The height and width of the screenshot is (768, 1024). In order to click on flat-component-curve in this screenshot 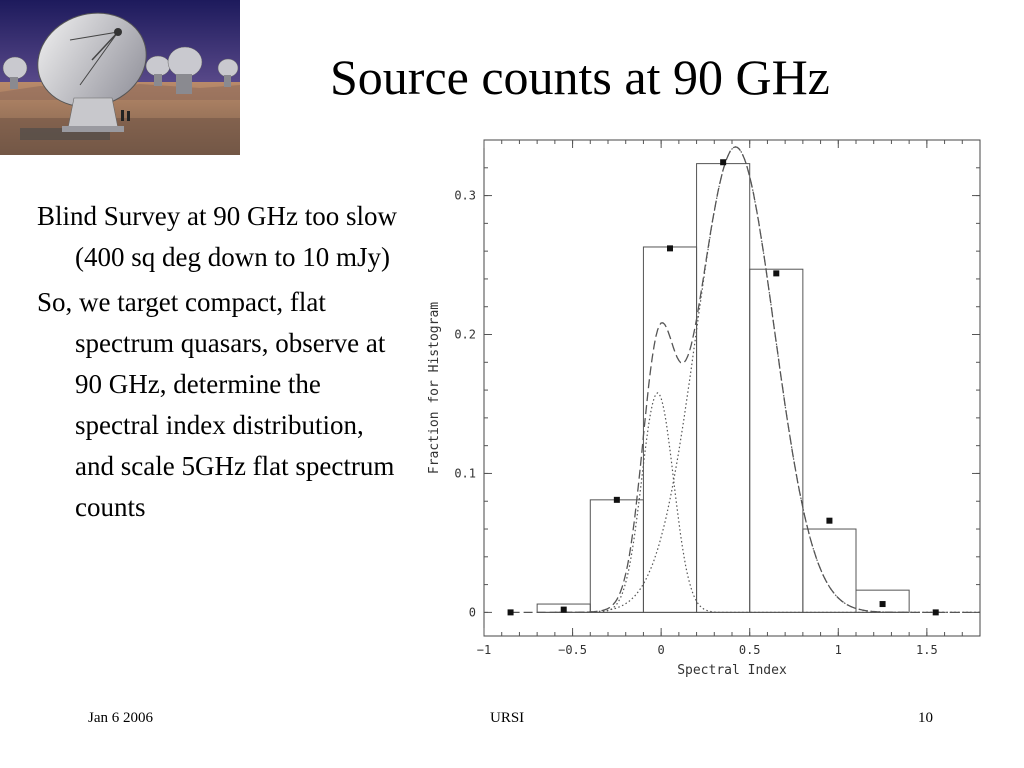, I will do `click(767, 502)`.